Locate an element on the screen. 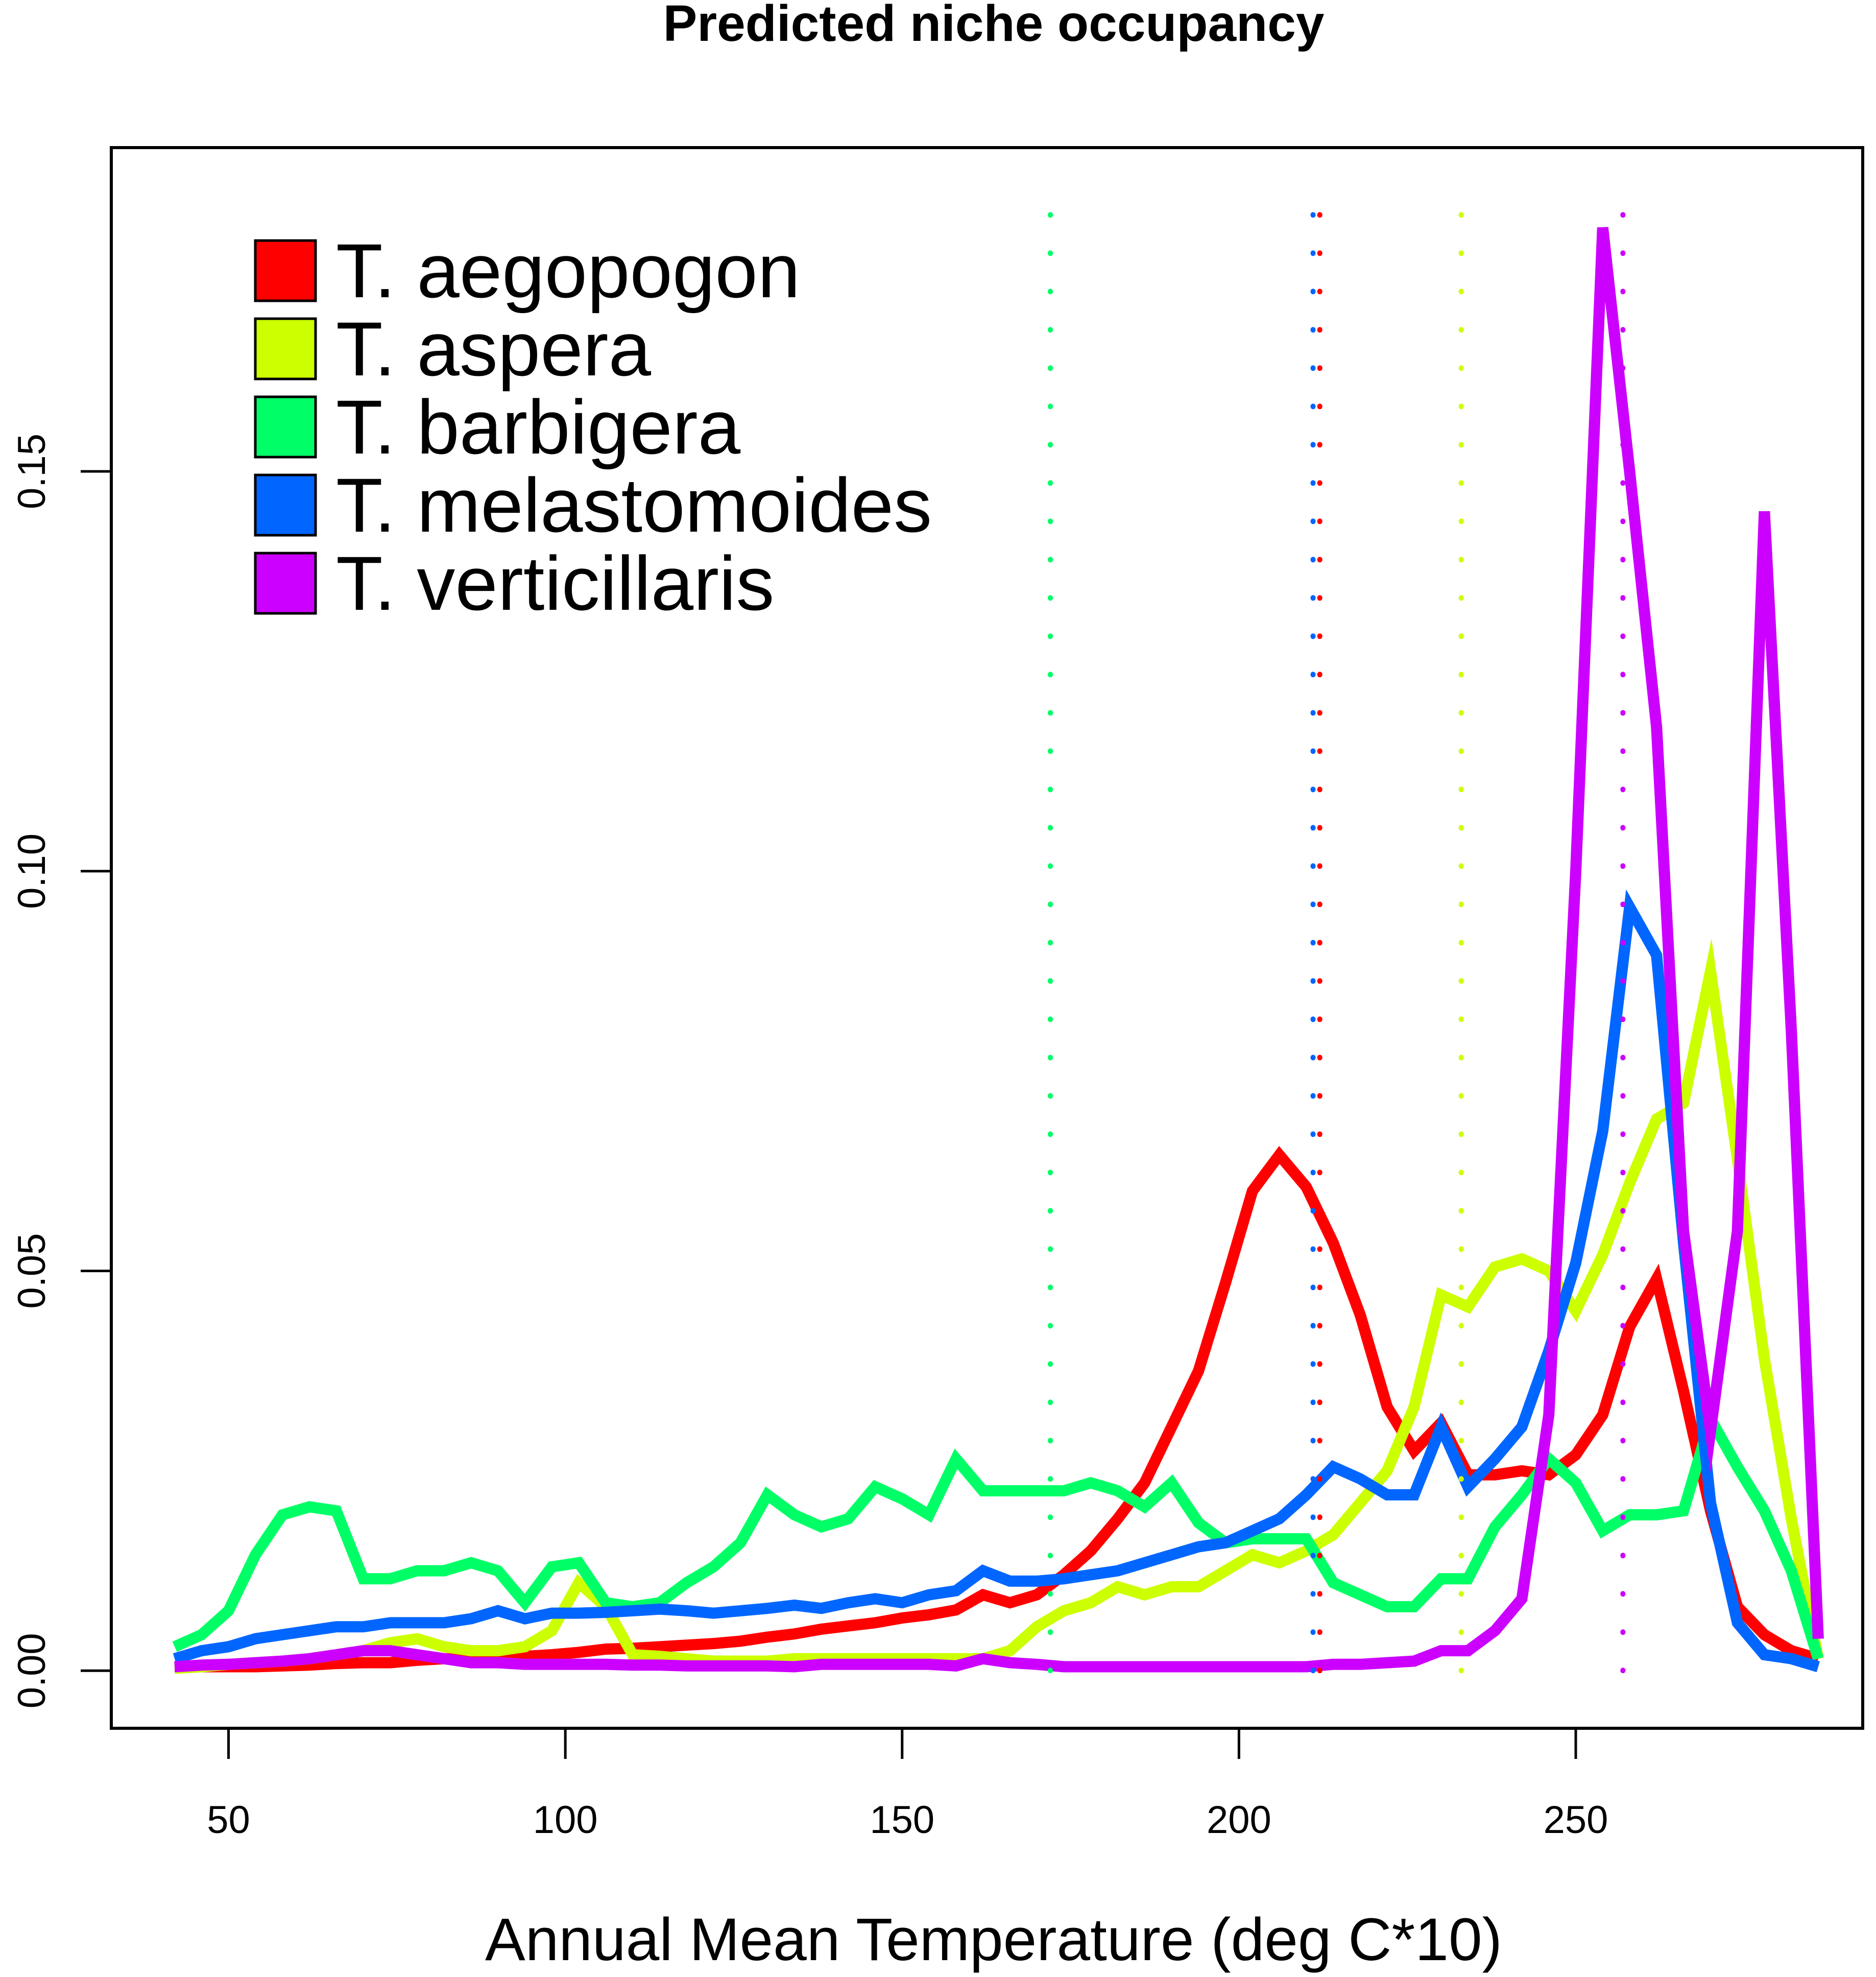  x-tick-label-250: 250 is located at coordinates (1576, 1820).